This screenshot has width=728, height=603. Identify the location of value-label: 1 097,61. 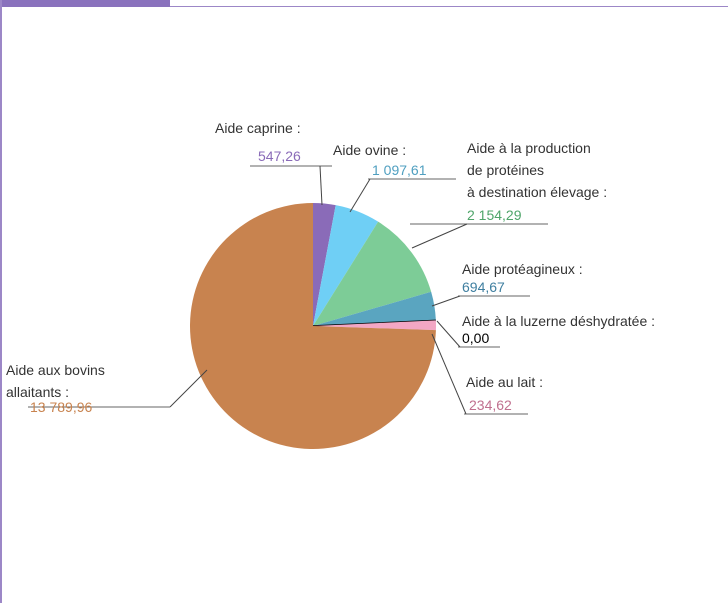
(399, 170).